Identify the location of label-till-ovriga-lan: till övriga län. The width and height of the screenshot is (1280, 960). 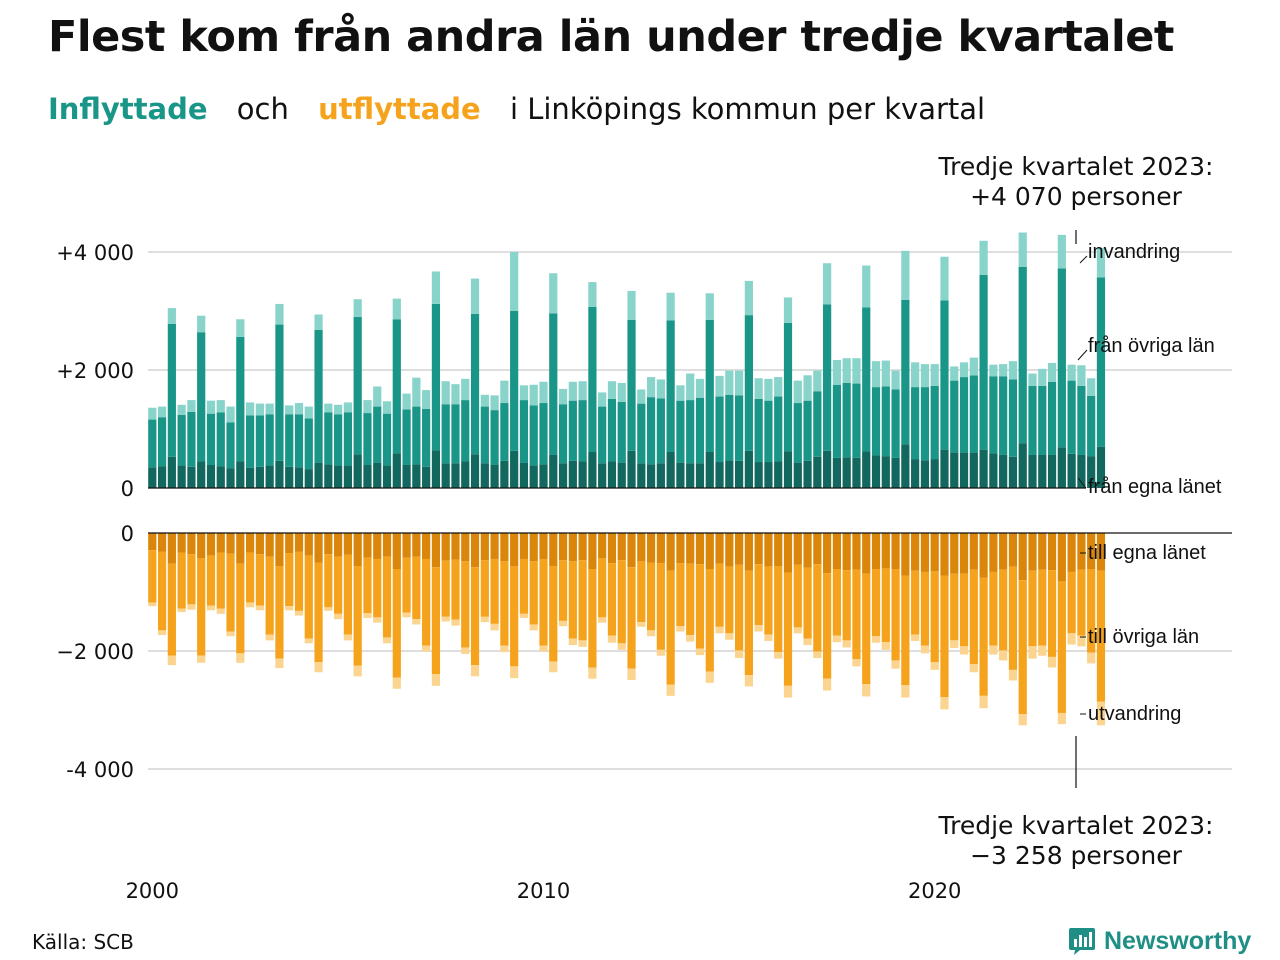
(1143, 637).